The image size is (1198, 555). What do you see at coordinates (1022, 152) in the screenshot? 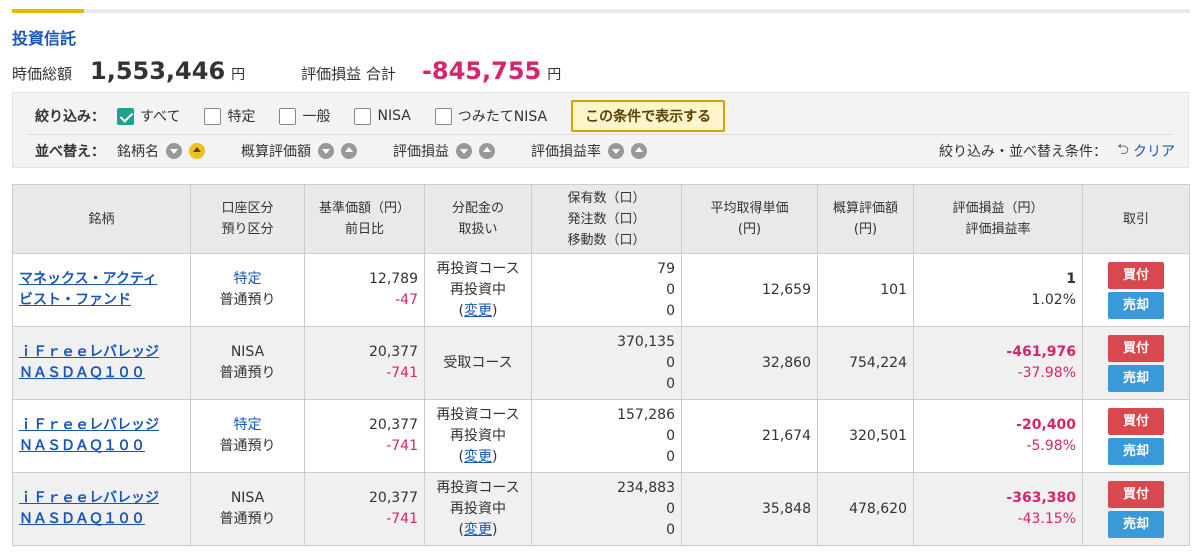
I see `conditions-label: 絞り込み・並べ替え条件：` at bounding box center [1022, 152].